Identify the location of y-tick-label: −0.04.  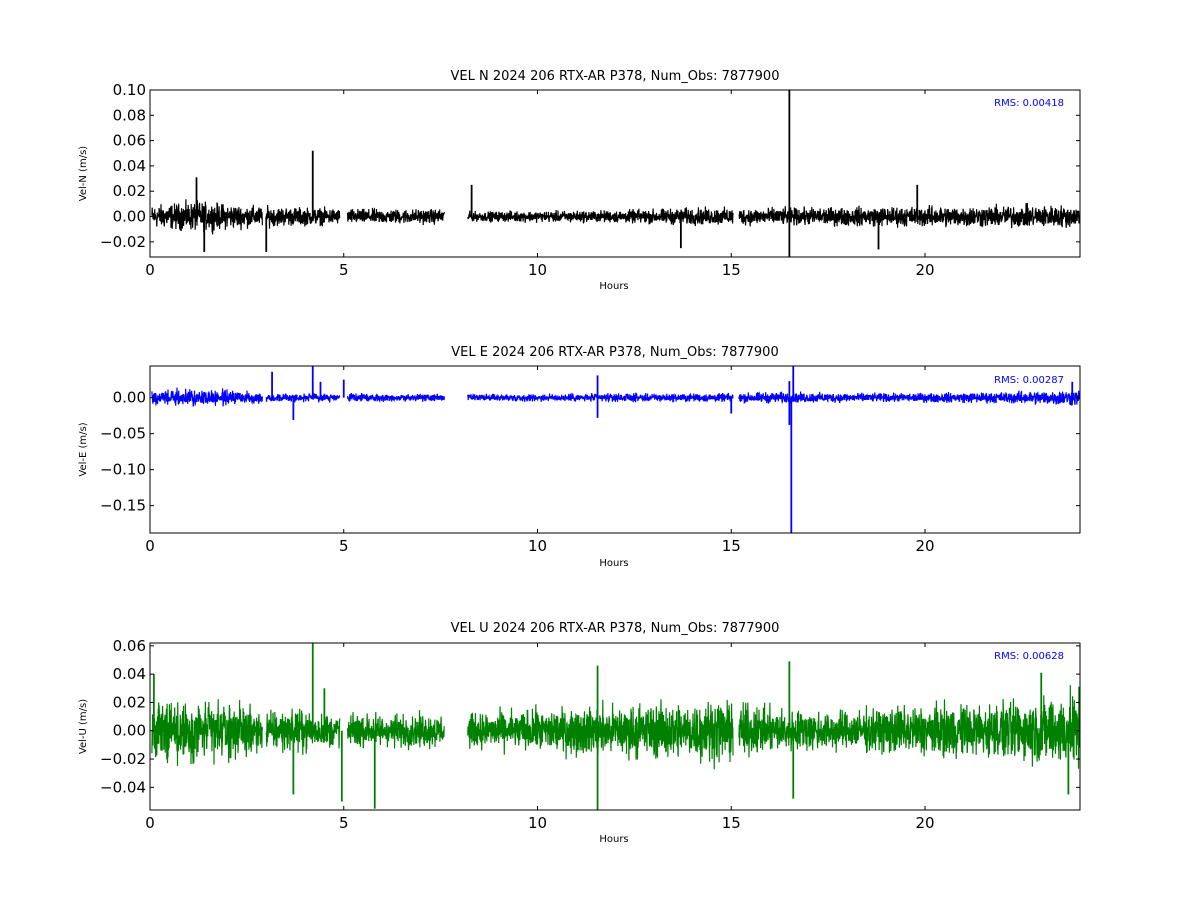
(123, 787).